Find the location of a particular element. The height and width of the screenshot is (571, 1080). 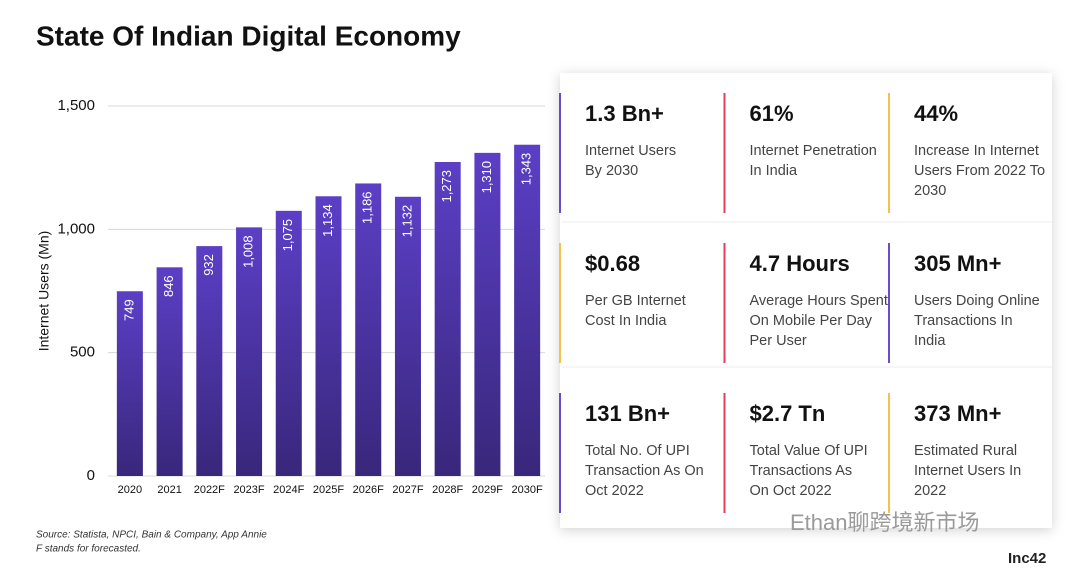

card-label: Total No. Of UPI is located at coordinates (637, 451).